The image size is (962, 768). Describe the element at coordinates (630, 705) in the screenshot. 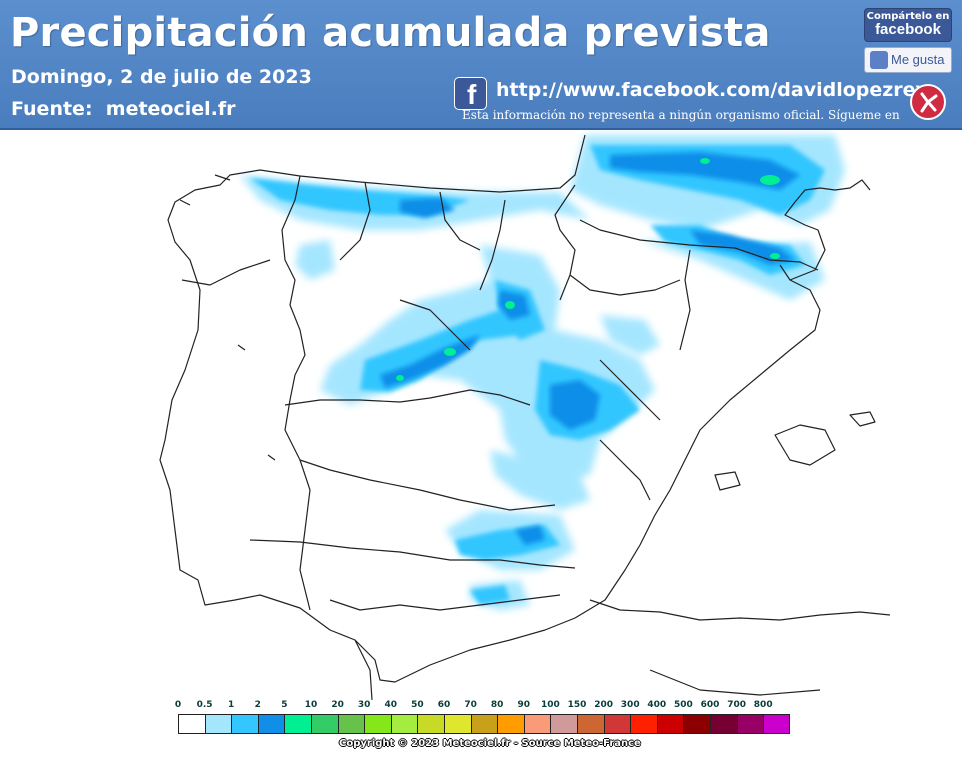

I see `legend-level-label: 300` at that location.